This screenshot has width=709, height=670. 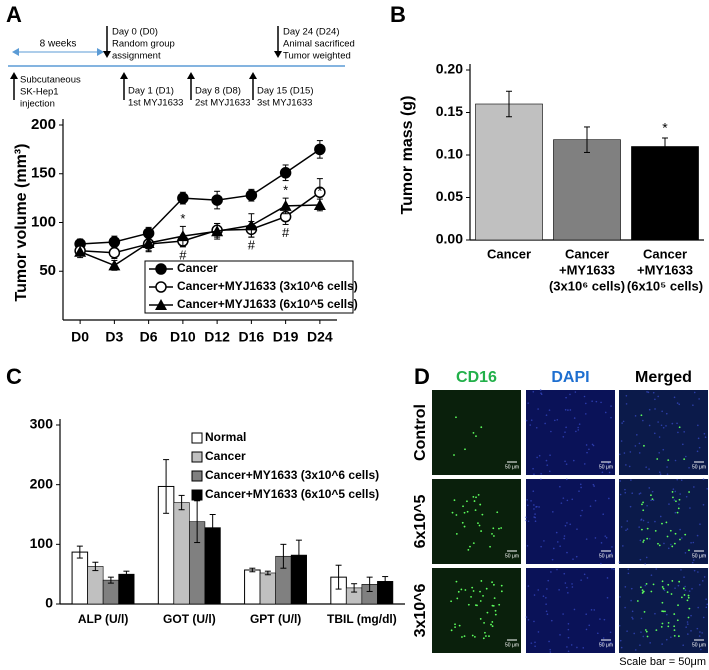 I want to click on significance-mark: *, so click(x=319, y=191).